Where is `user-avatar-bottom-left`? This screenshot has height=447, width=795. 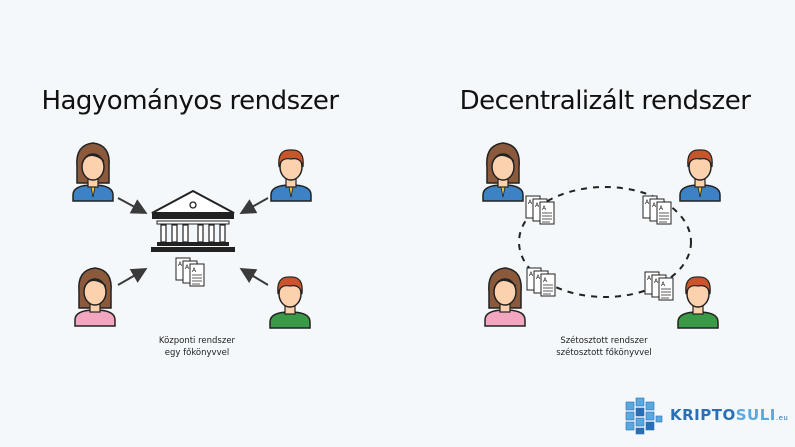
user-avatar-bottom-left is located at coordinates (95, 297).